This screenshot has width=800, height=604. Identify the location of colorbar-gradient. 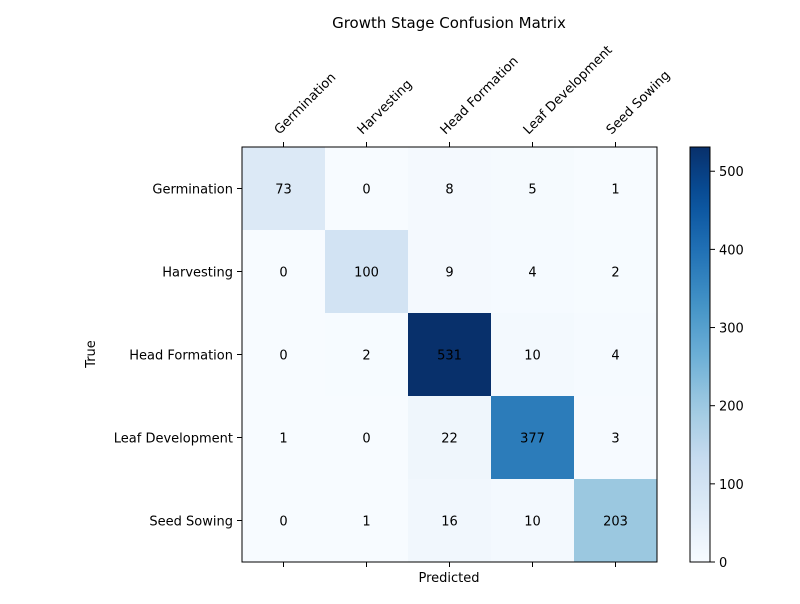
(700, 354).